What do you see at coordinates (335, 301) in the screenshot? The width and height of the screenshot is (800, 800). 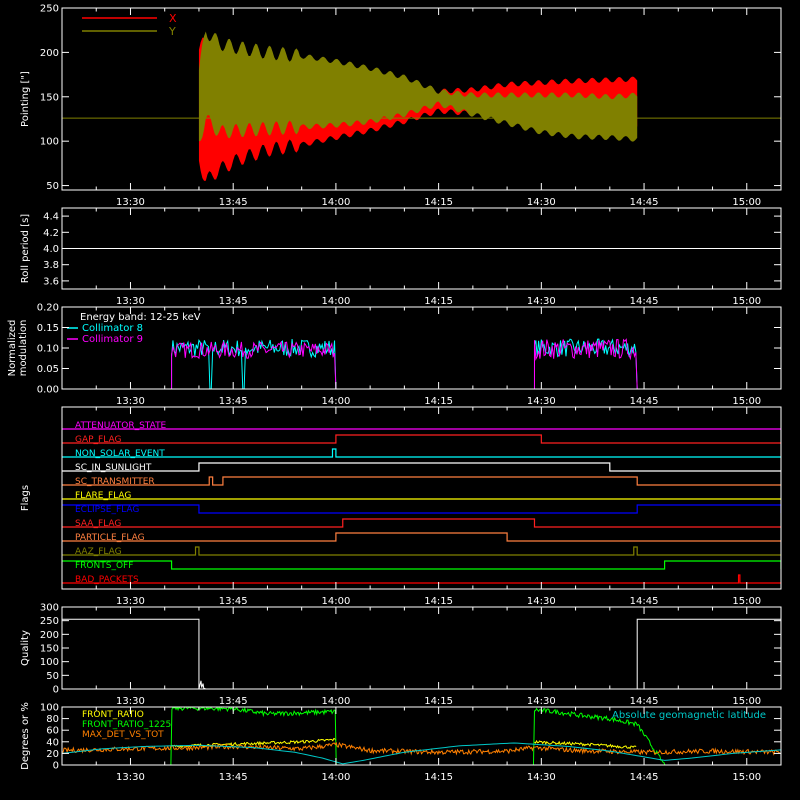 I see `roll-period-xtick-label: 14:00` at bounding box center [335, 301].